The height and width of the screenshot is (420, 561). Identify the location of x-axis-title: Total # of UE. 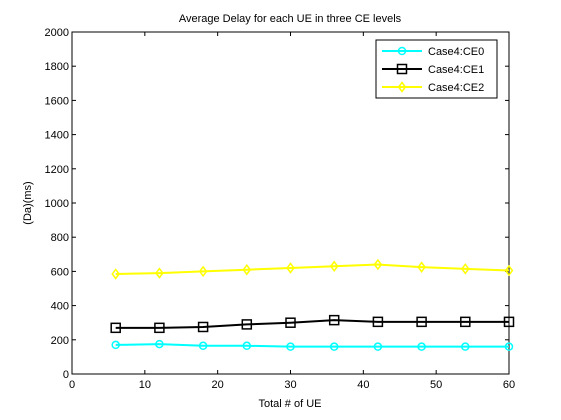
(290, 404).